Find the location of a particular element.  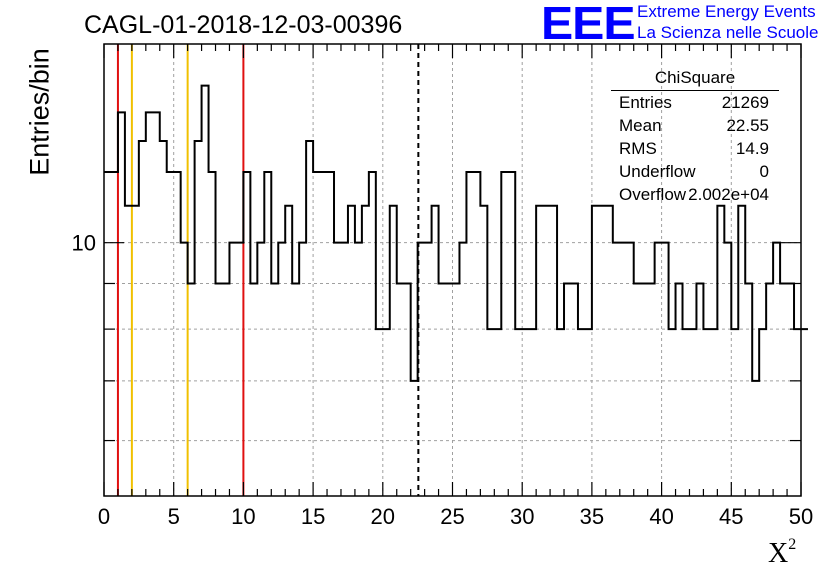

x-tick-label: 15 is located at coordinates (313, 516).